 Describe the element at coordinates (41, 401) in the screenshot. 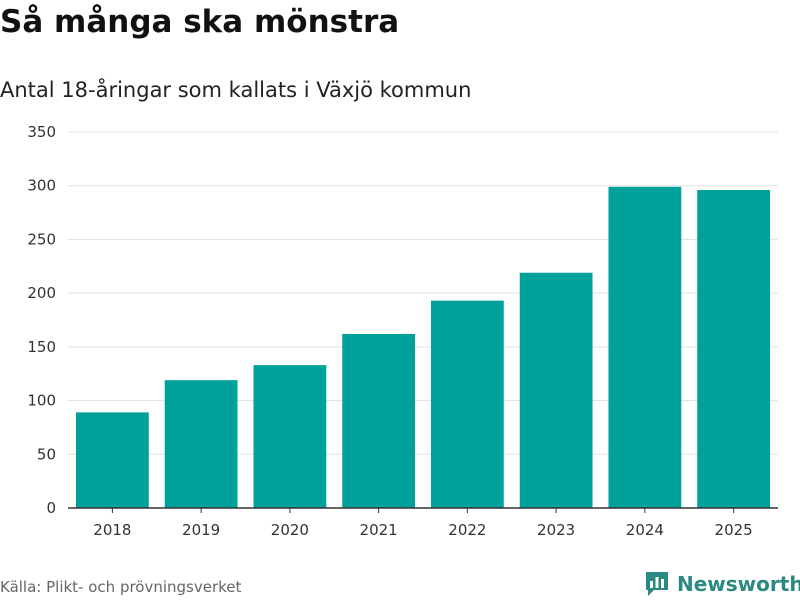

I see `y-tick-label: 100` at that location.